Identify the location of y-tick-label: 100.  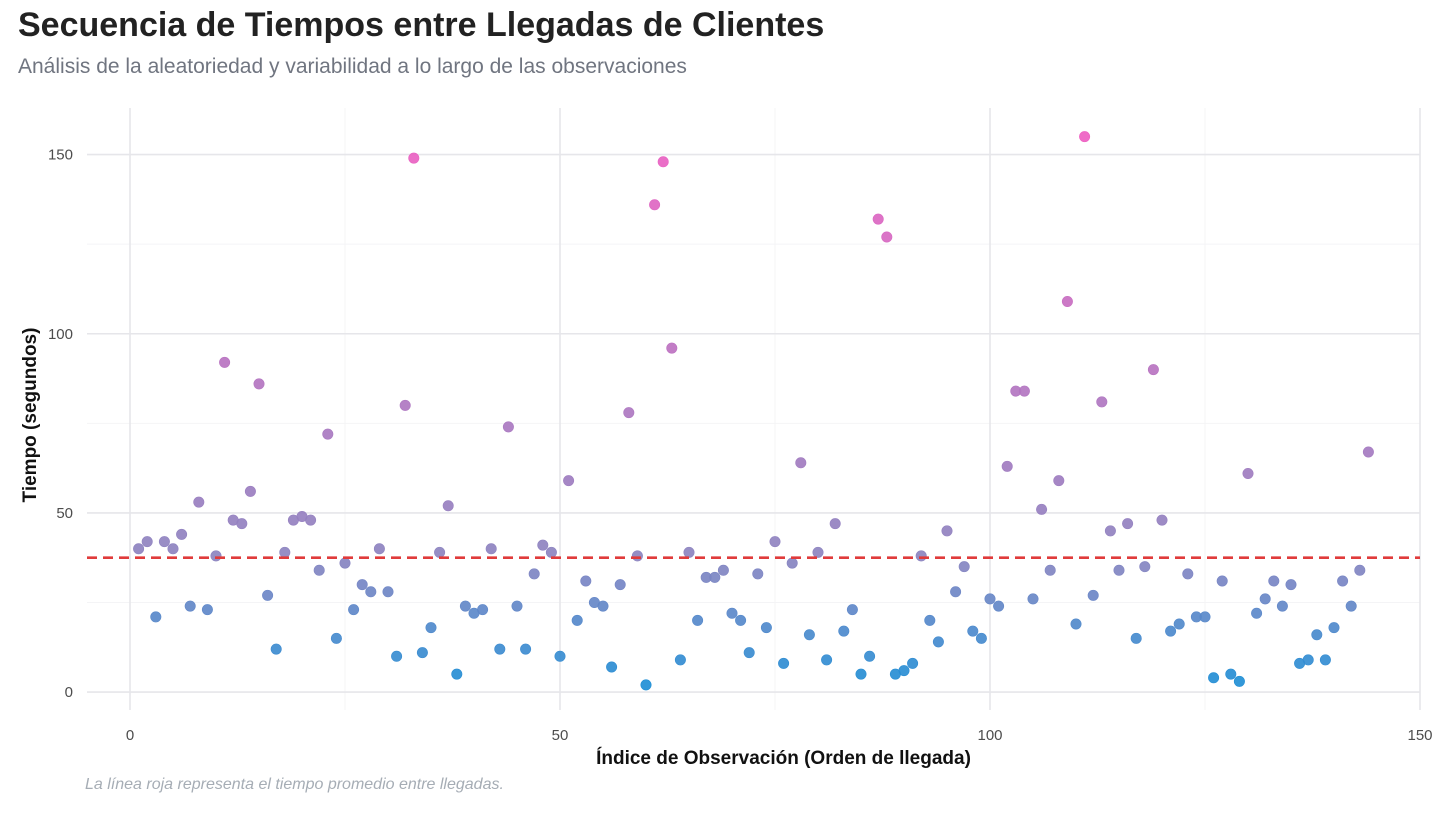
(60, 334).